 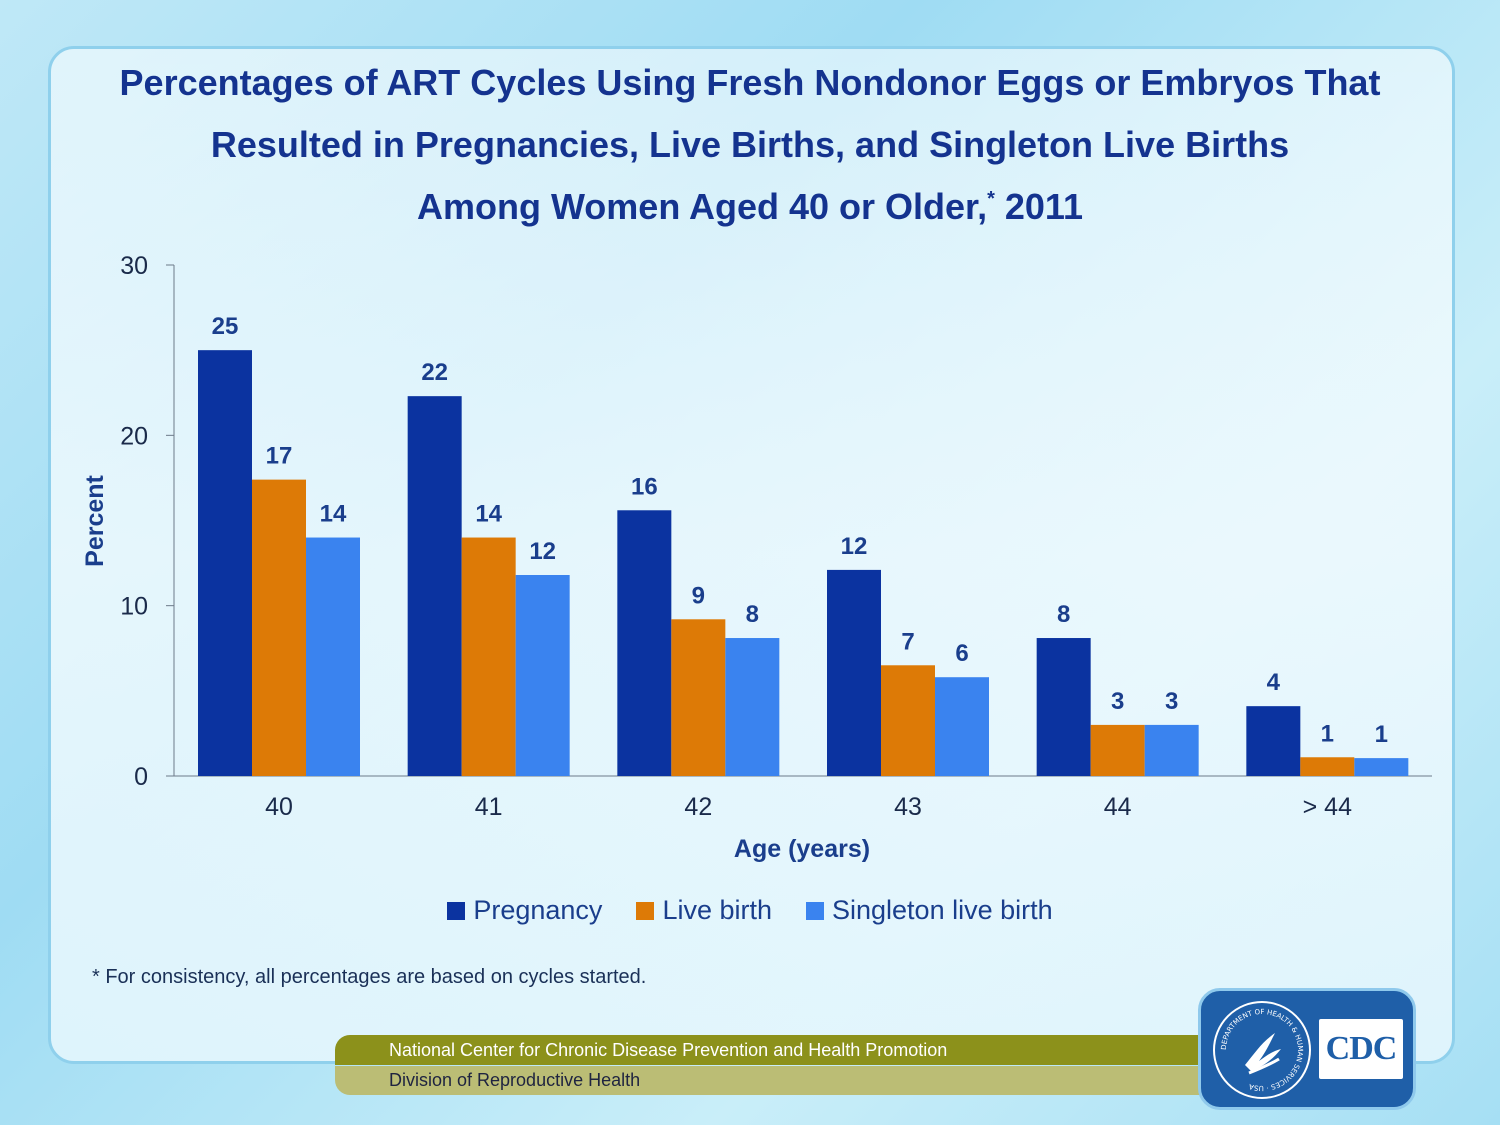 What do you see at coordinates (134, 436) in the screenshot?
I see `y-tick-label: 20` at bounding box center [134, 436].